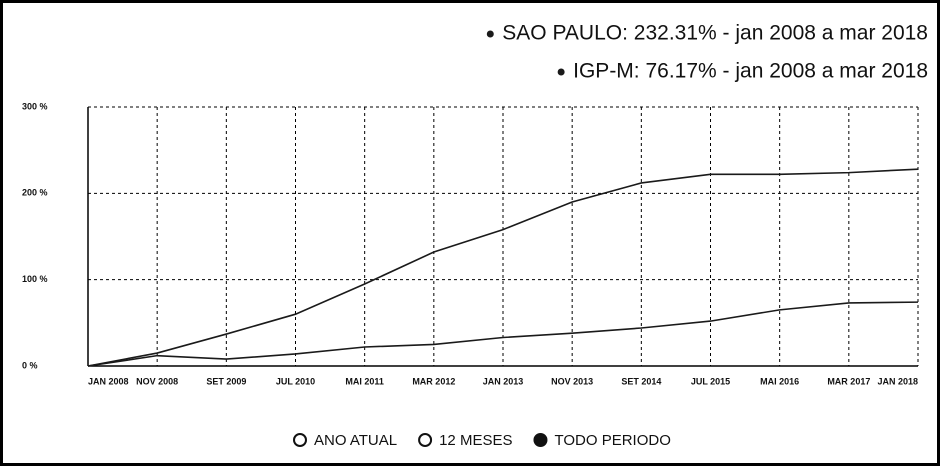 This screenshot has height=466, width=940. I want to click on period-option: ANO ATUAL, so click(345, 440).